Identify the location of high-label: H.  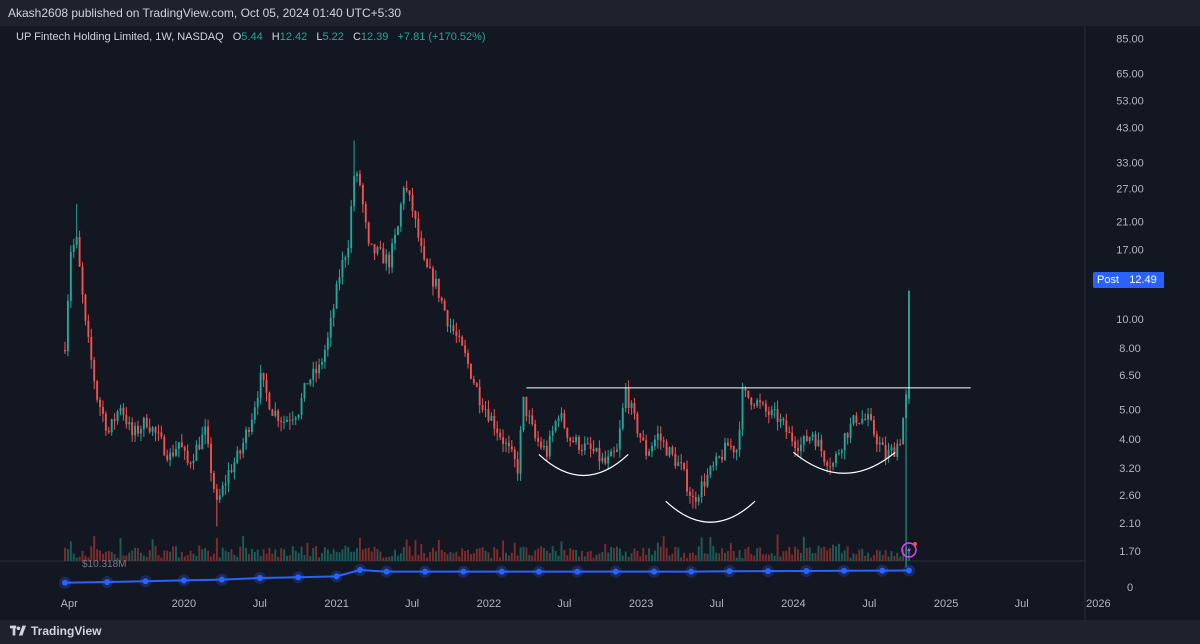
(275, 37).